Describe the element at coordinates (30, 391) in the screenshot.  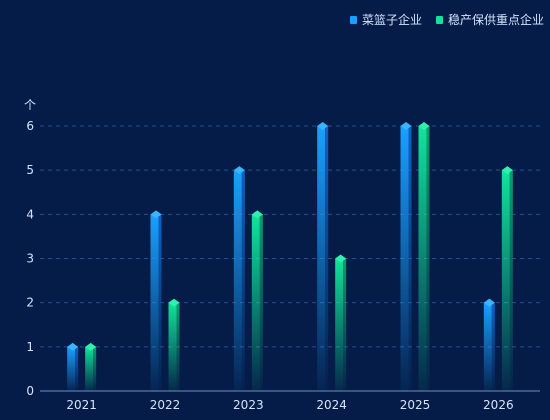
I see `y-tick-label-0: 0` at that location.